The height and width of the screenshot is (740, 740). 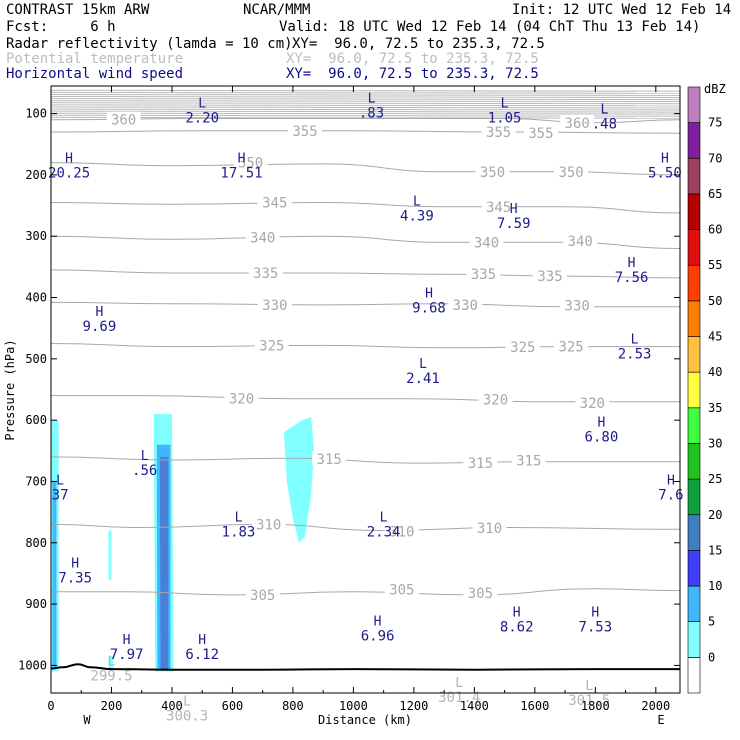 I want to click on colorbar-level-label: 20, so click(x=715, y=515).